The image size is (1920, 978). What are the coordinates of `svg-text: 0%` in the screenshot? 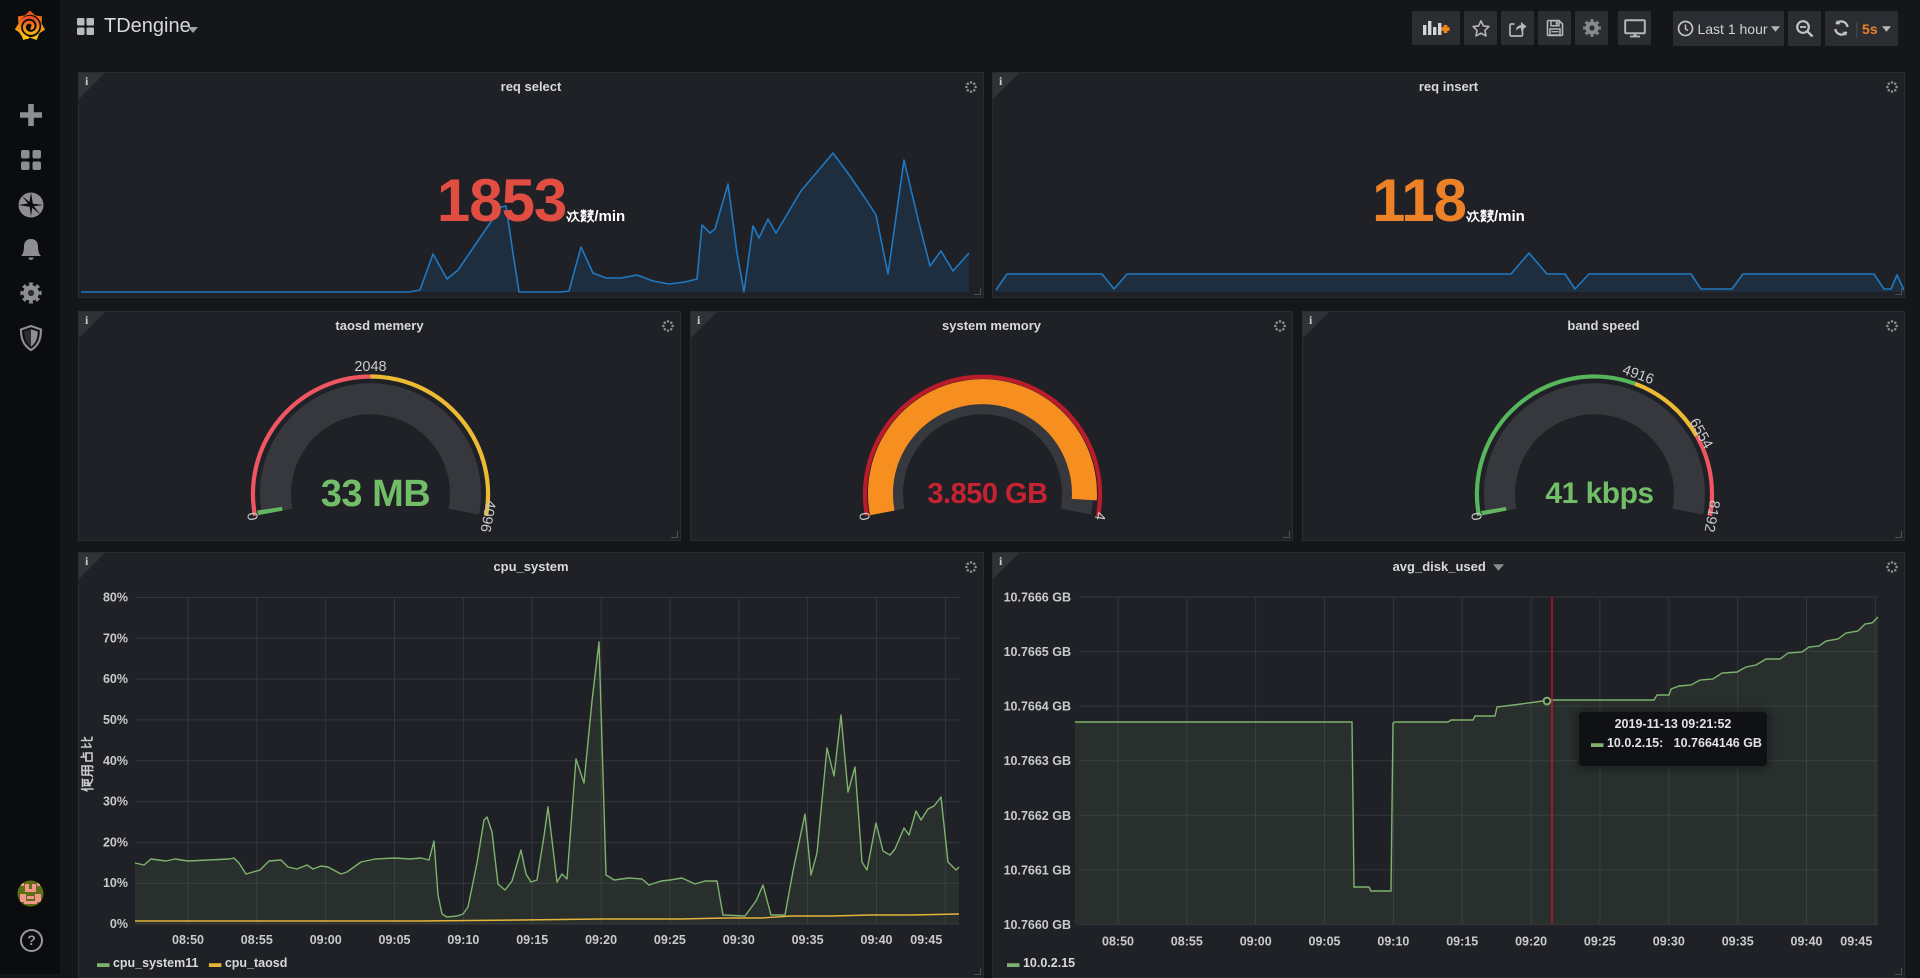 It's located at (119, 924).